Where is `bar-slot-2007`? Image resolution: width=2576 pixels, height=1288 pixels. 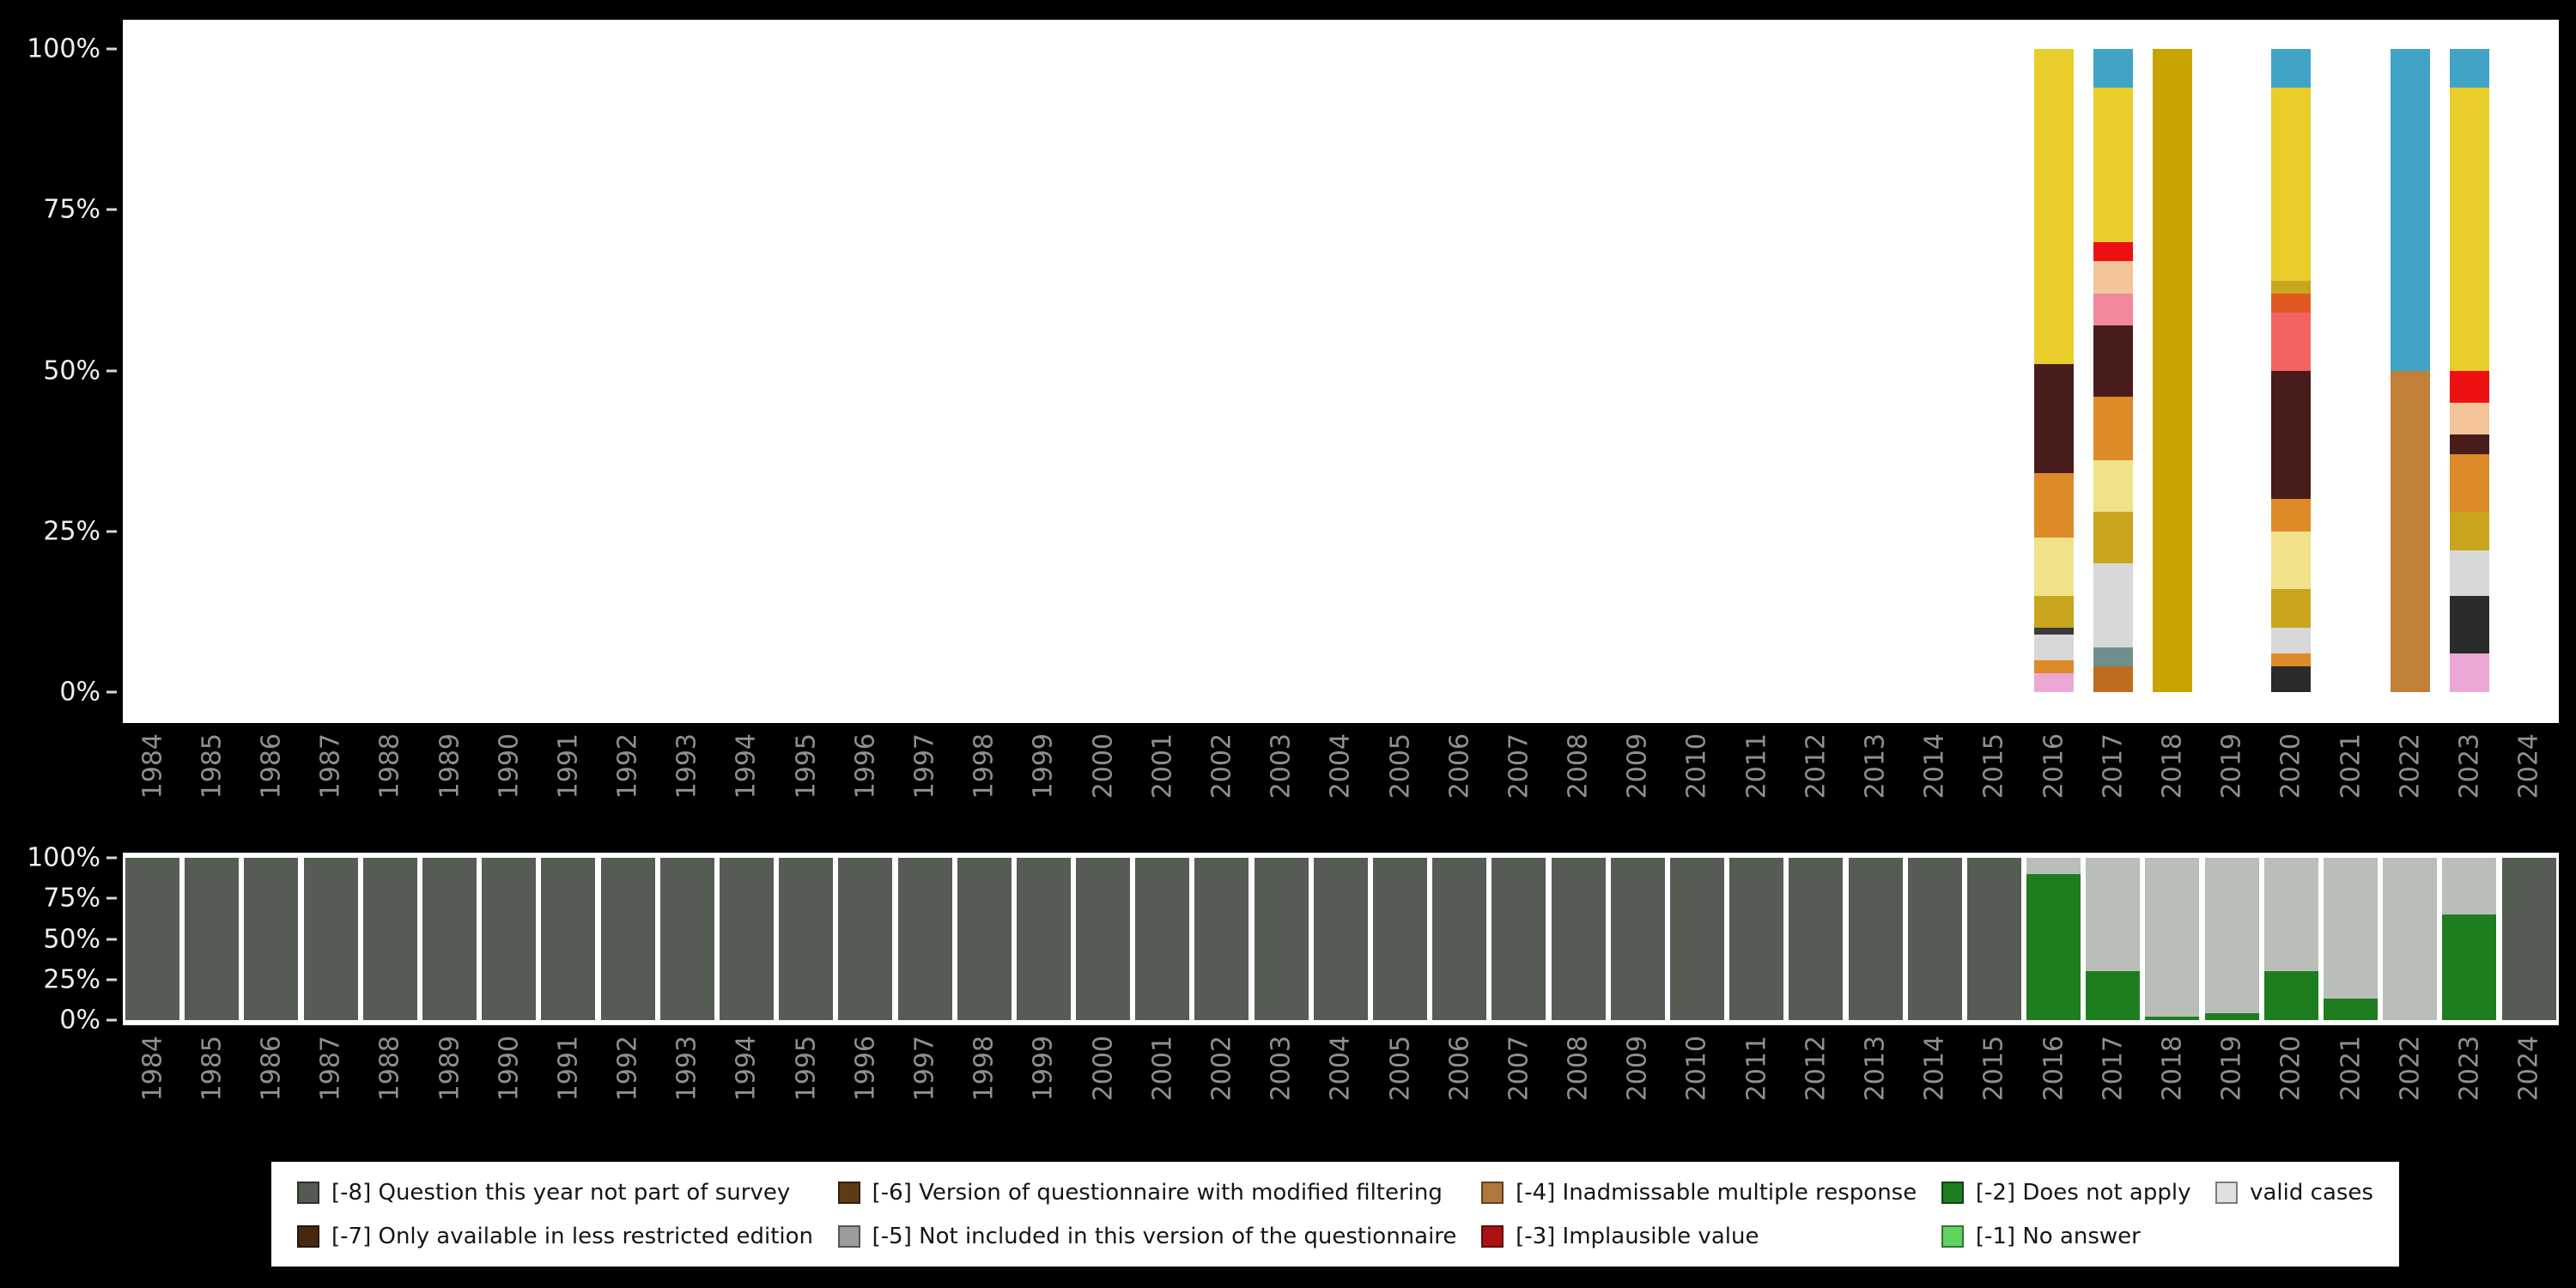 bar-slot-2007 is located at coordinates (1518, 370).